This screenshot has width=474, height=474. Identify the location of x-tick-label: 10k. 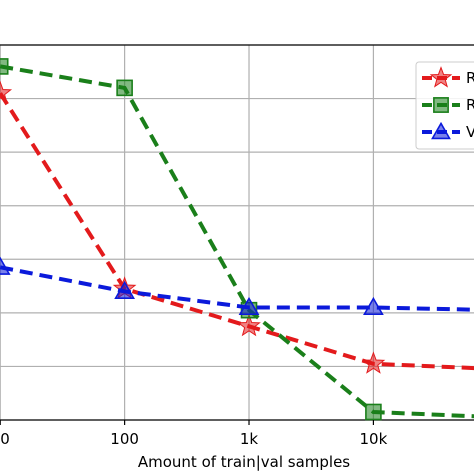
(374, 439).